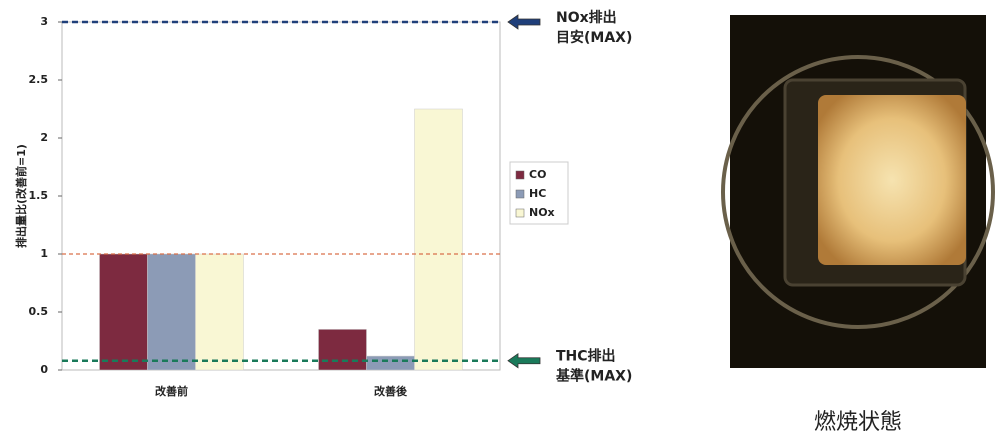 The image size is (1001, 438). What do you see at coordinates (542, 212) in the screenshot?
I see `legend-label: NOx` at bounding box center [542, 212].